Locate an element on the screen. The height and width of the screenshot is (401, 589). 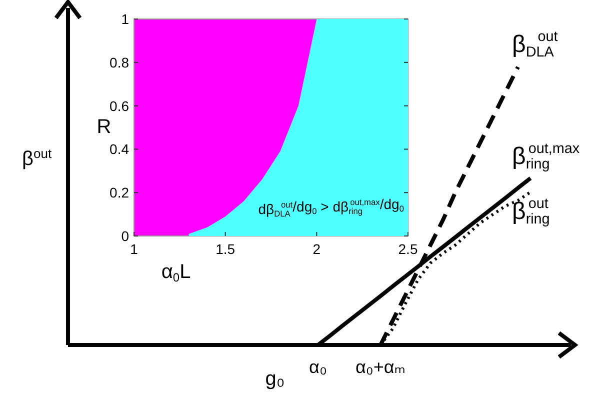
x-tick-label: 1.5 is located at coordinates (226, 249).